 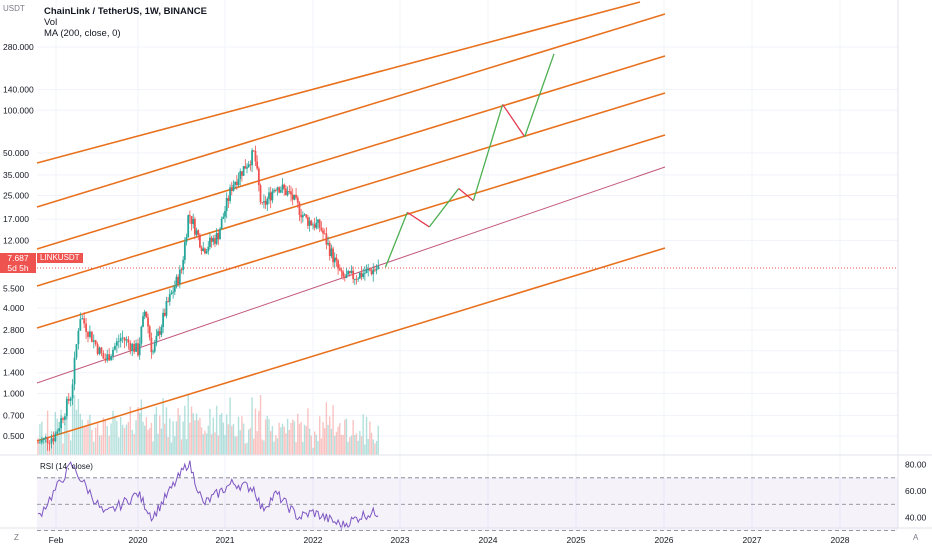 I want to click on time-axis: Feb 2020 2021 2022 2023 2024 2025 2026 2027 2028, so click(x=466, y=536).